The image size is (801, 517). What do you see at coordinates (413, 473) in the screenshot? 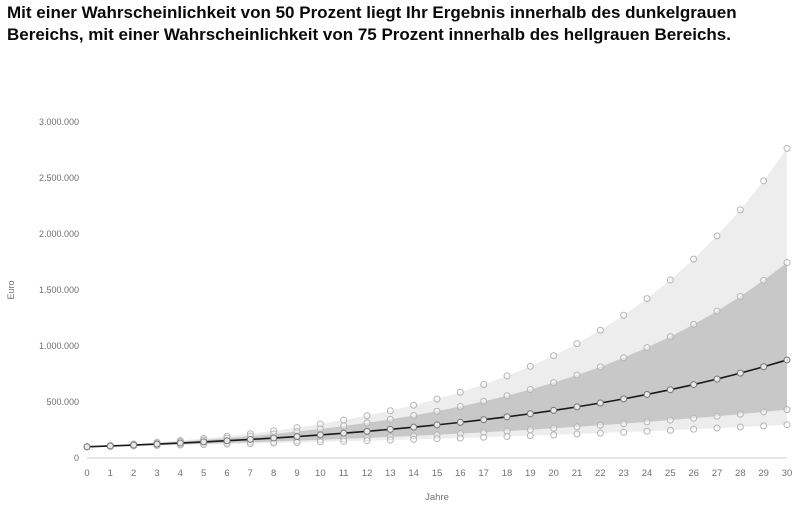
I see `svg-text: 14` at bounding box center [413, 473].